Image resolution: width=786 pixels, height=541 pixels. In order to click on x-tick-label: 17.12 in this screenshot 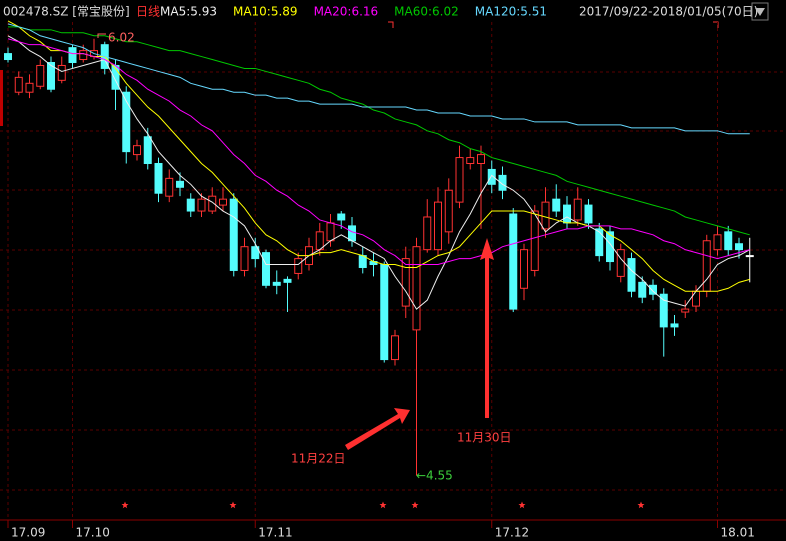, I will do `click(512, 533)`.